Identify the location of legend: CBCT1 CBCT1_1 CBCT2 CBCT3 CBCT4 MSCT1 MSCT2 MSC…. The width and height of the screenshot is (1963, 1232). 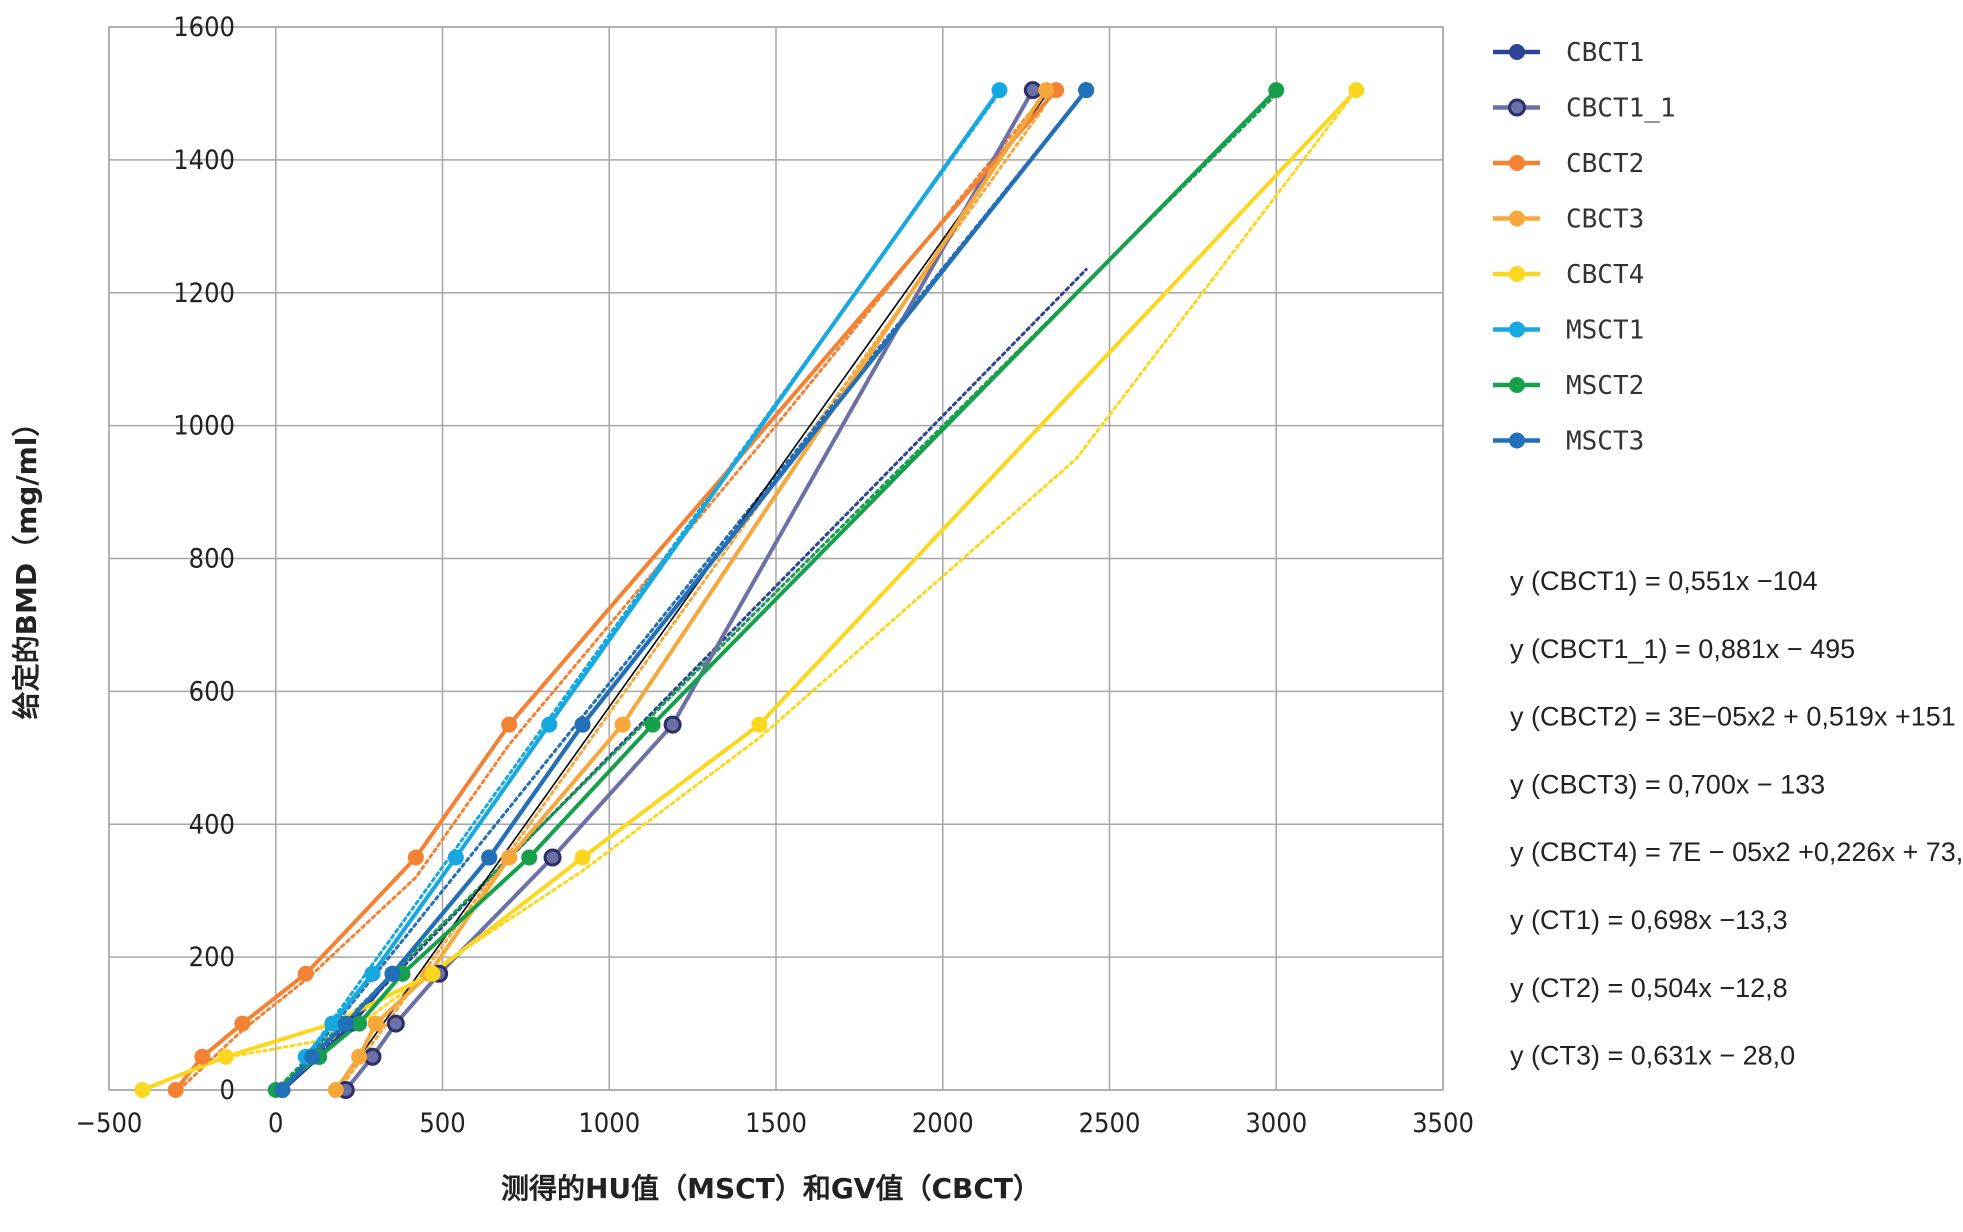
(1584, 247).